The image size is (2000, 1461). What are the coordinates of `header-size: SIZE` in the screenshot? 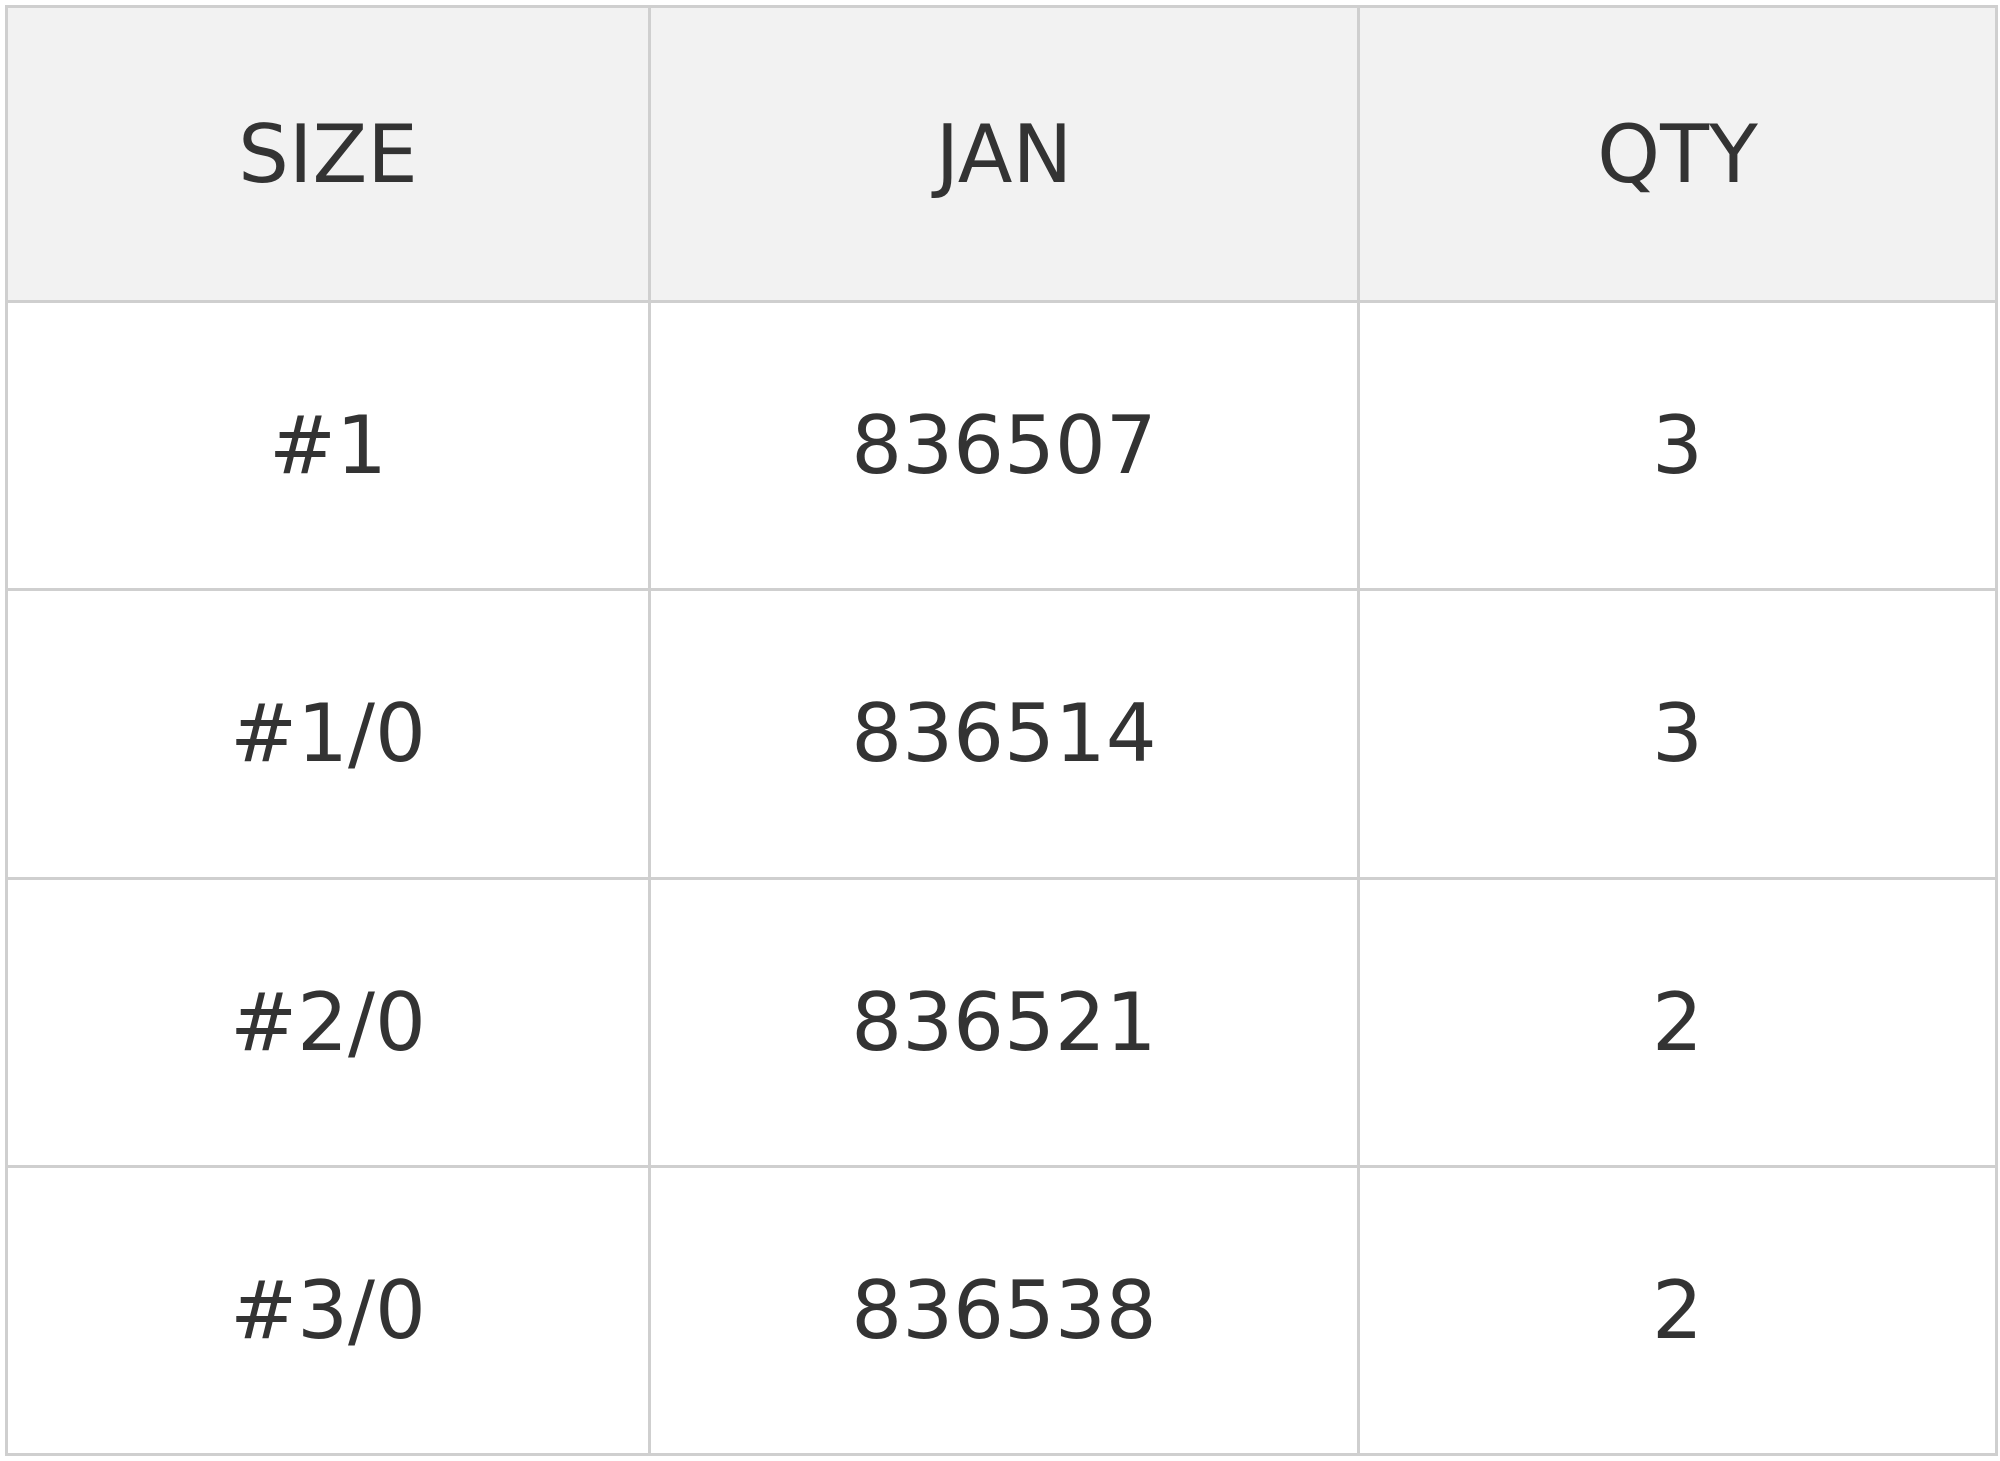 It's located at (328, 154).